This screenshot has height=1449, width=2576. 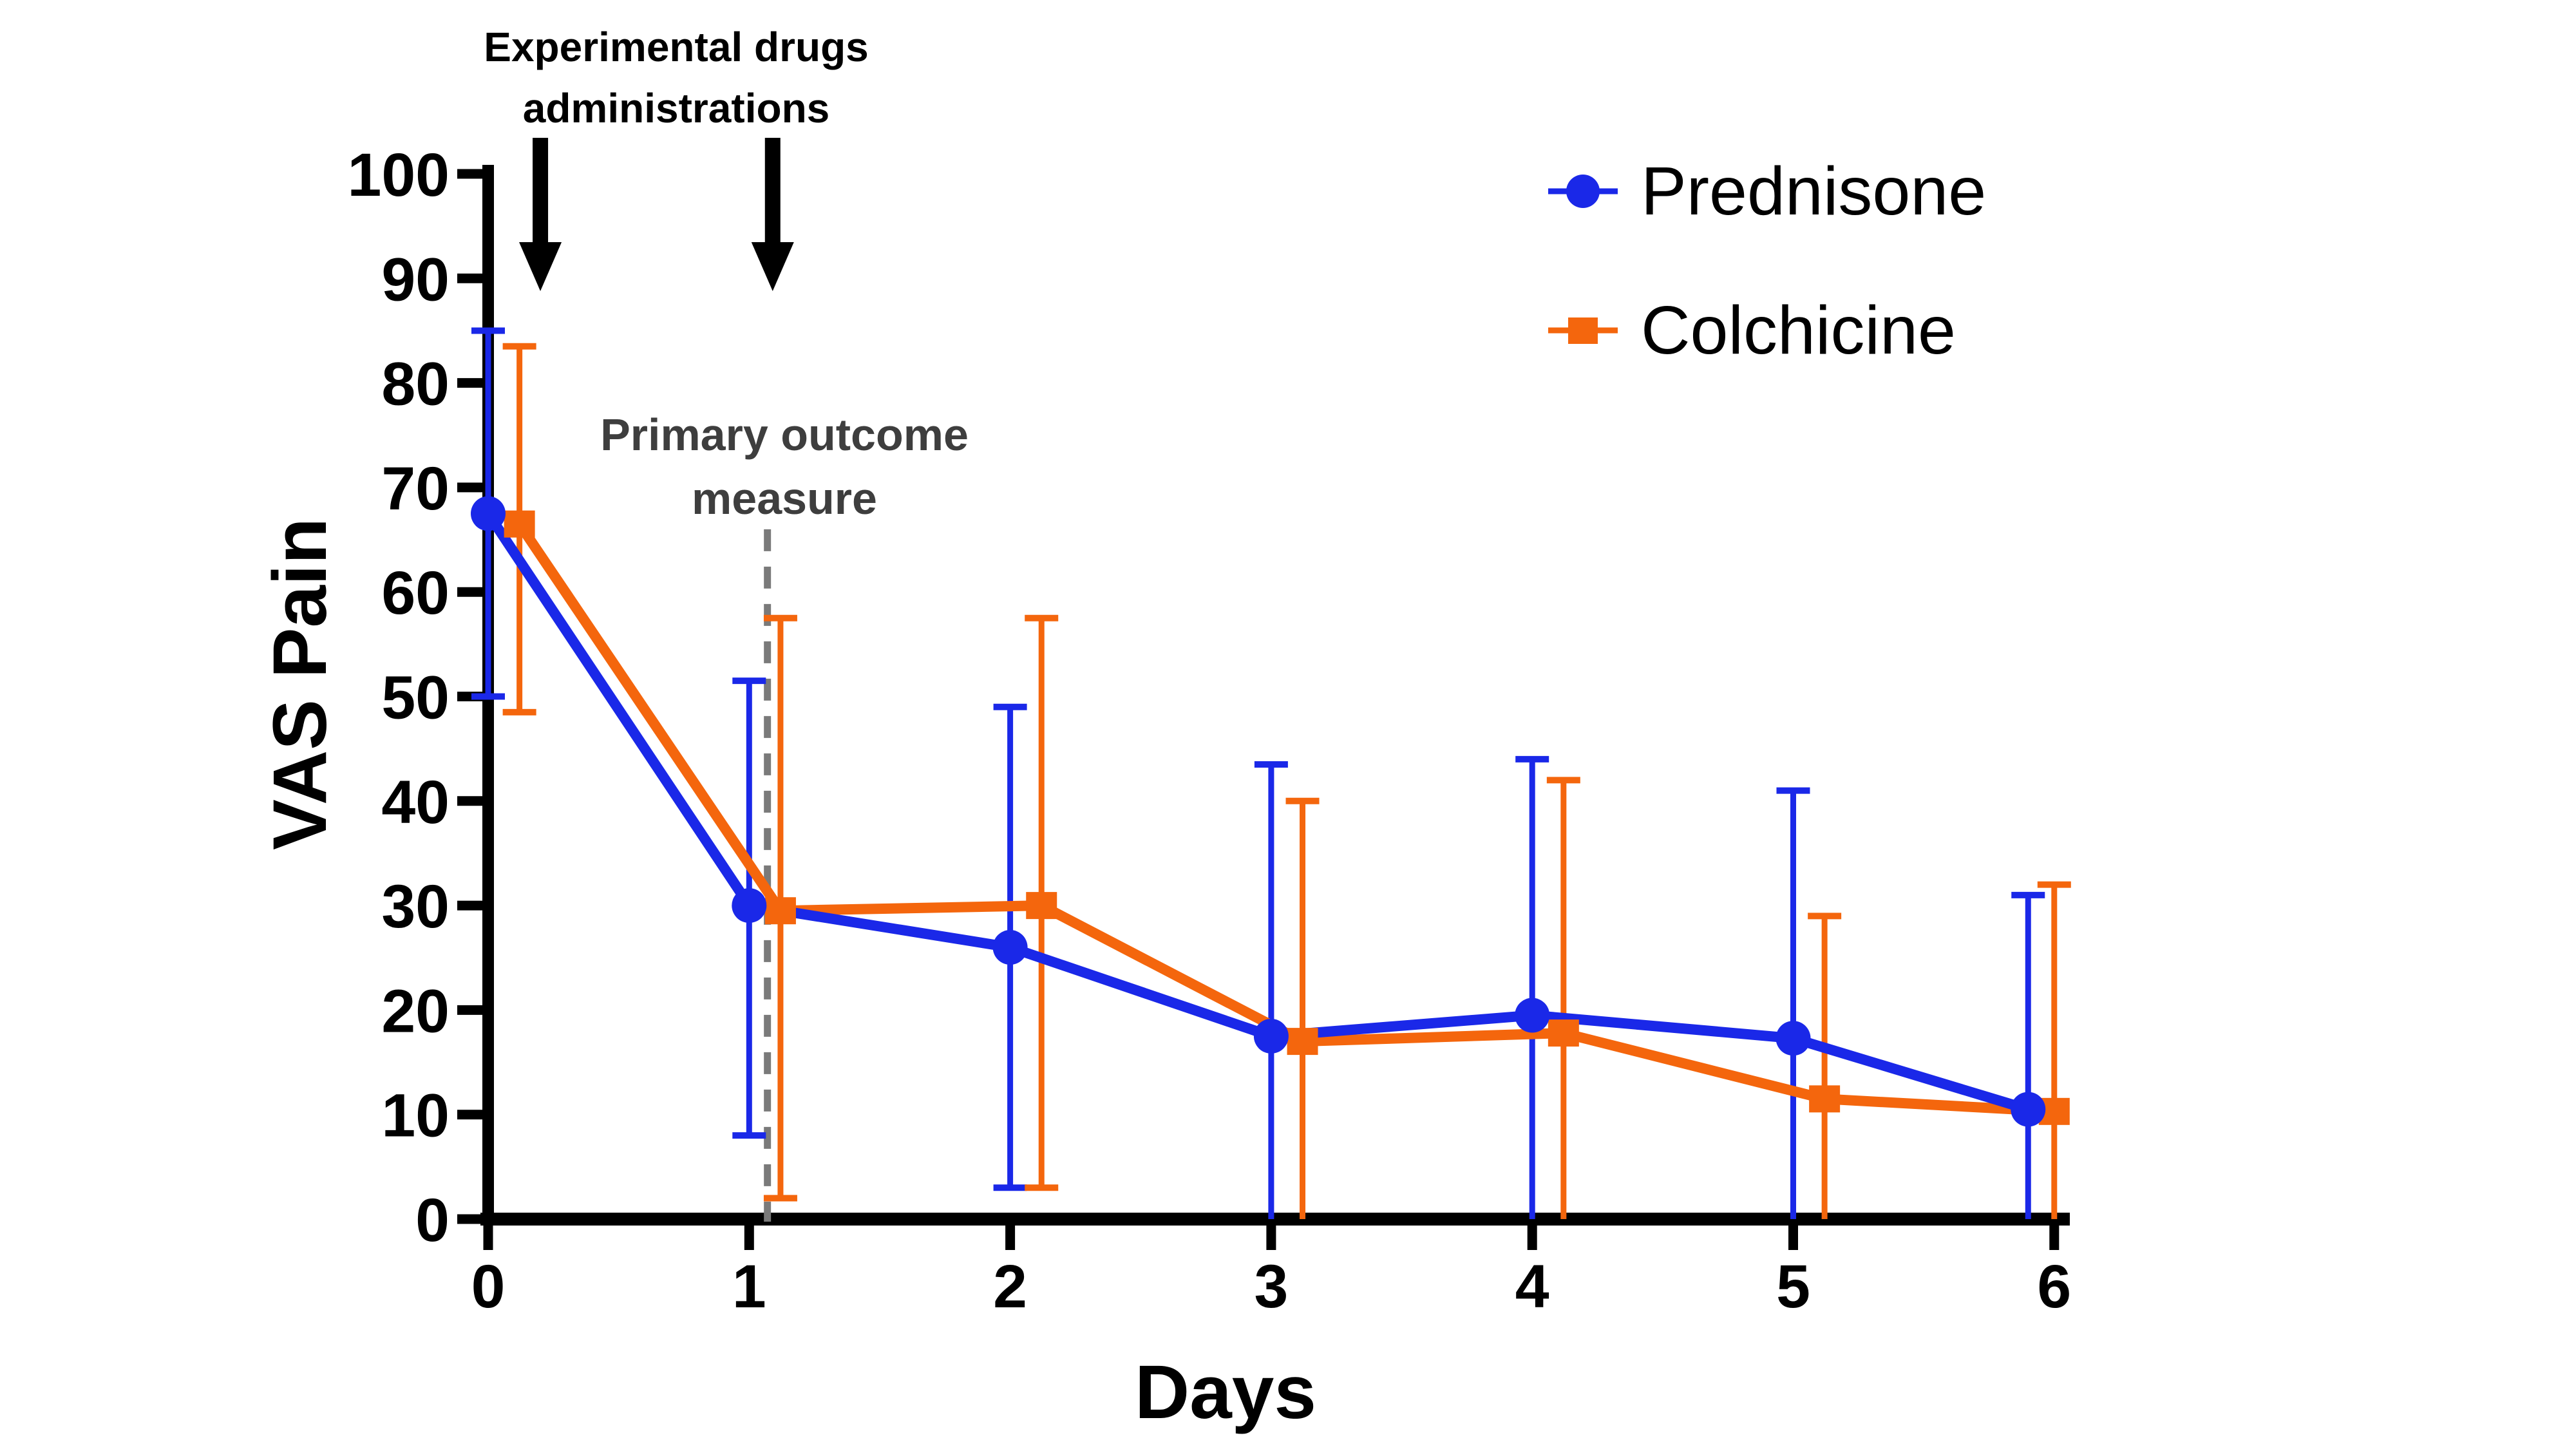 I want to click on svg-text: 70, so click(x=415, y=489).